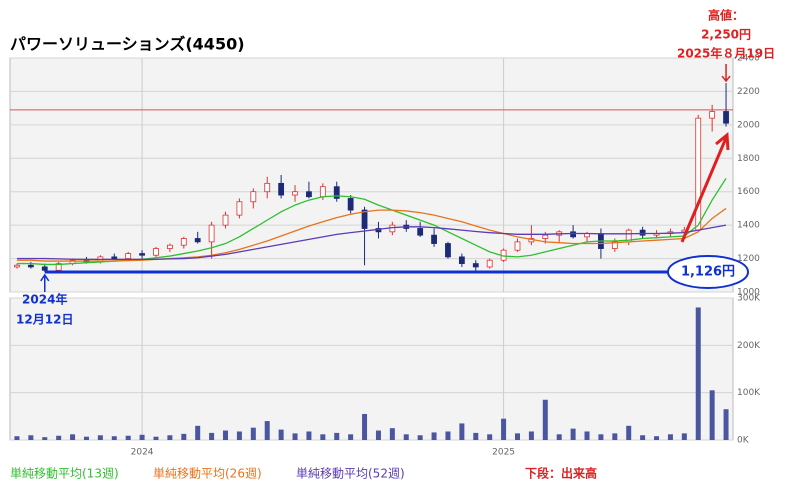  What do you see at coordinates (142, 453) in the screenshot?
I see `x-tick-label: 2024` at bounding box center [142, 453].